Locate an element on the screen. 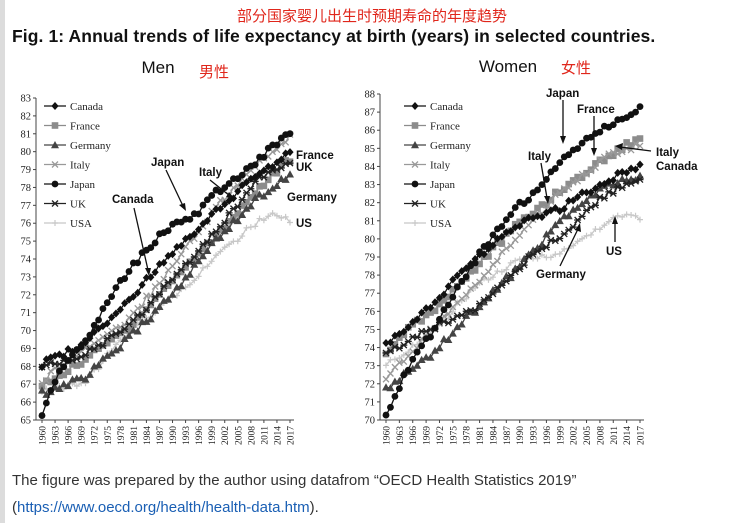 This screenshot has width=744, height=523. men-ytick-label: 74 is located at coordinates (26, 260).